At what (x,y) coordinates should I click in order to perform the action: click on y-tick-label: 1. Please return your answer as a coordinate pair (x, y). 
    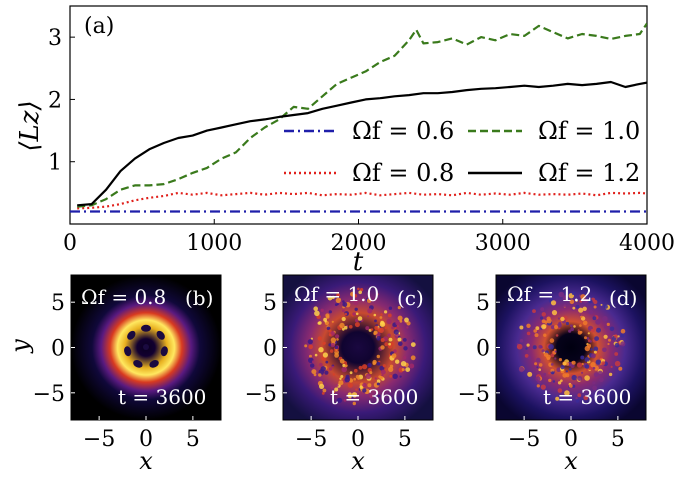
    Looking at the image, I should click on (55, 163).